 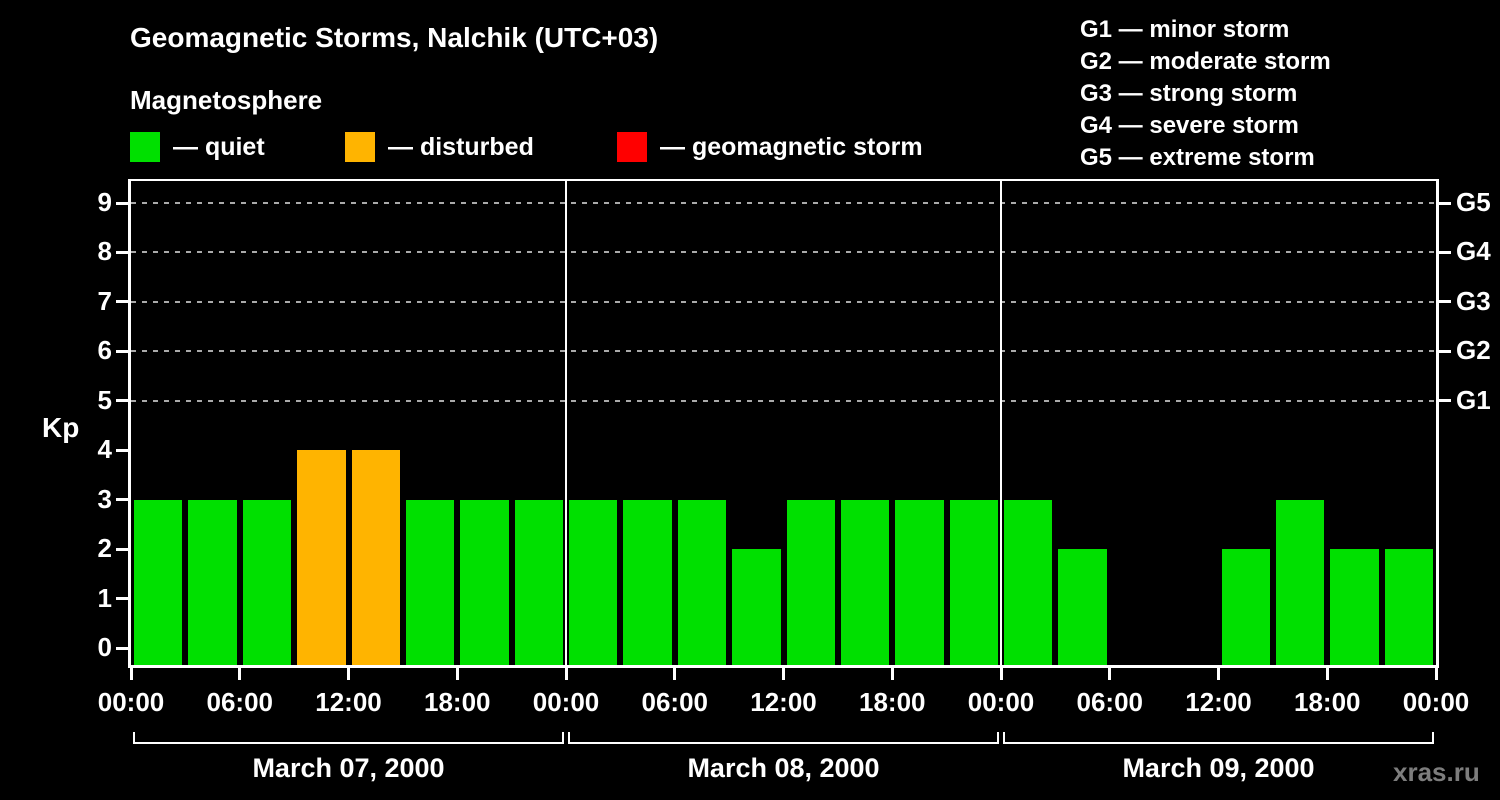 What do you see at coordinates (348, 768) in the screenshot?
I see `date-label: March 07, 2000` at bounding box center [348, 768].